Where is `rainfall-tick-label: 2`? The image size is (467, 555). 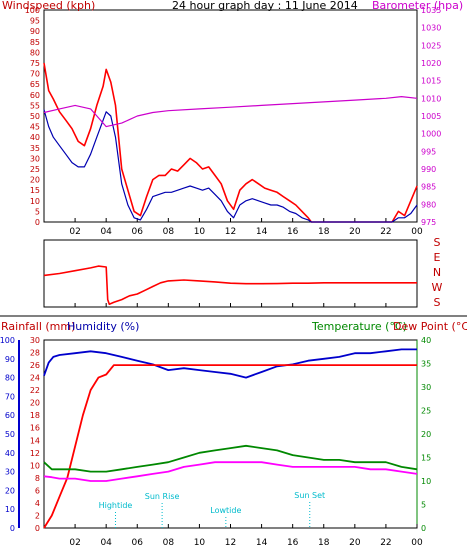 rainfall-tick-label: 2 is located at coordinates (37, 515).